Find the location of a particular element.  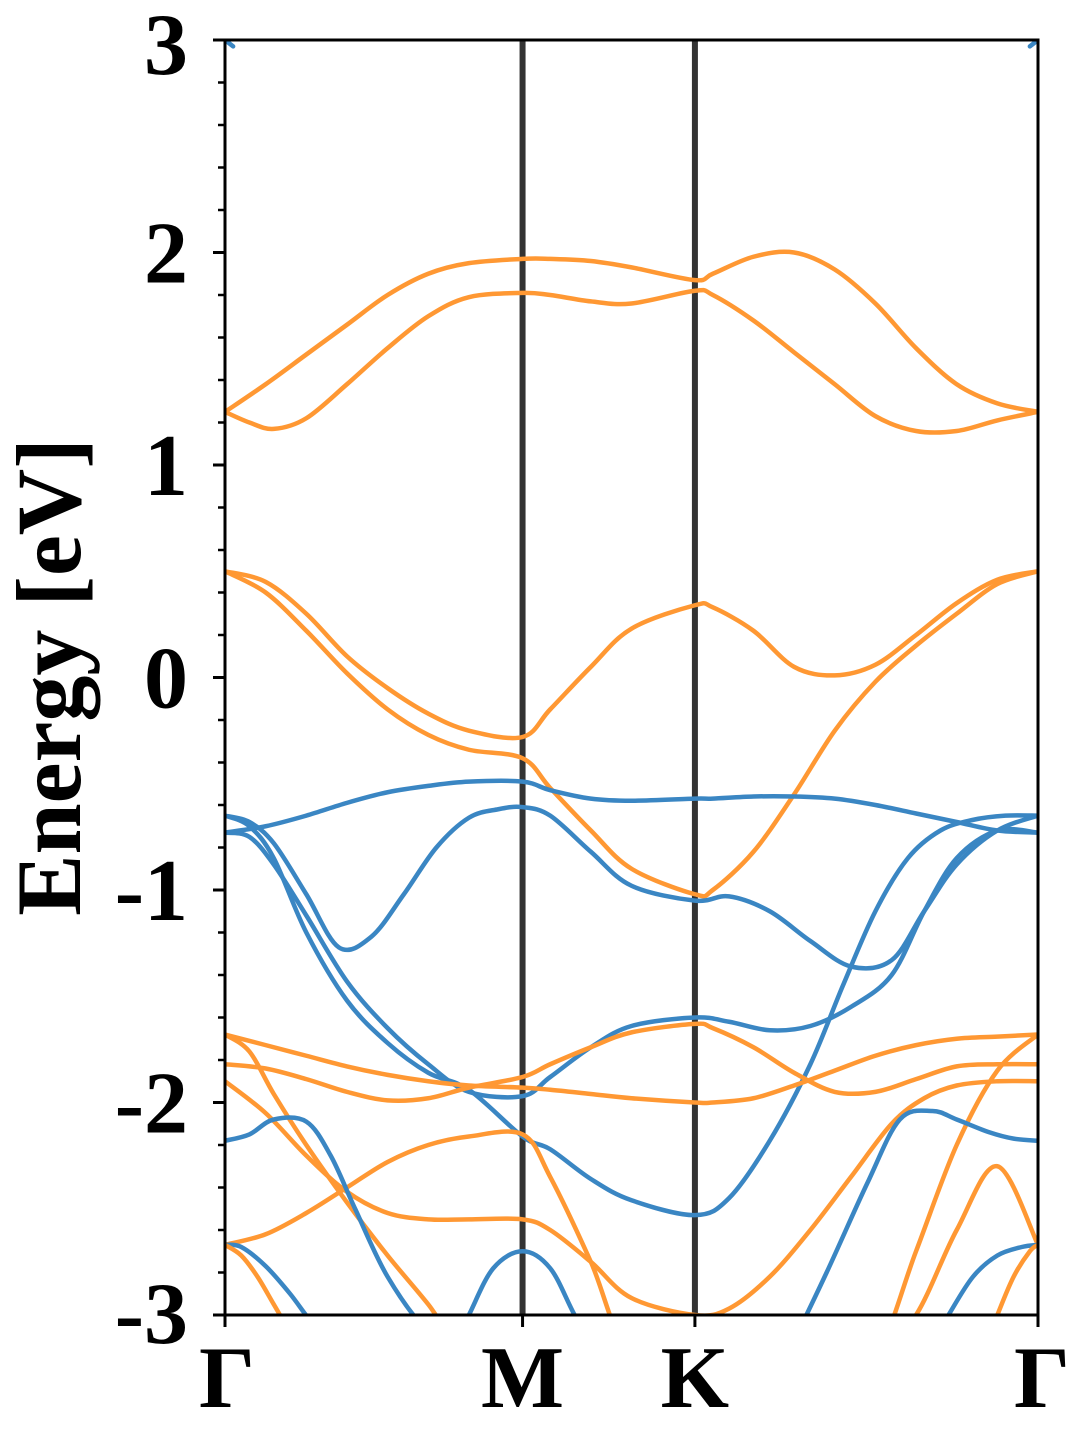

high-symmetry-lines is located at coordinates (608, 677).